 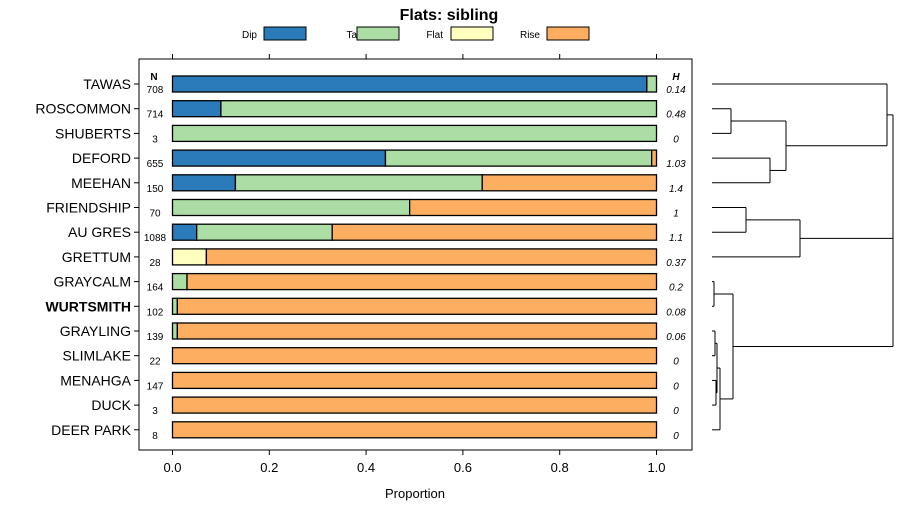 I want to click on row-label-duck: DUCK, so click(x=111, y=405).